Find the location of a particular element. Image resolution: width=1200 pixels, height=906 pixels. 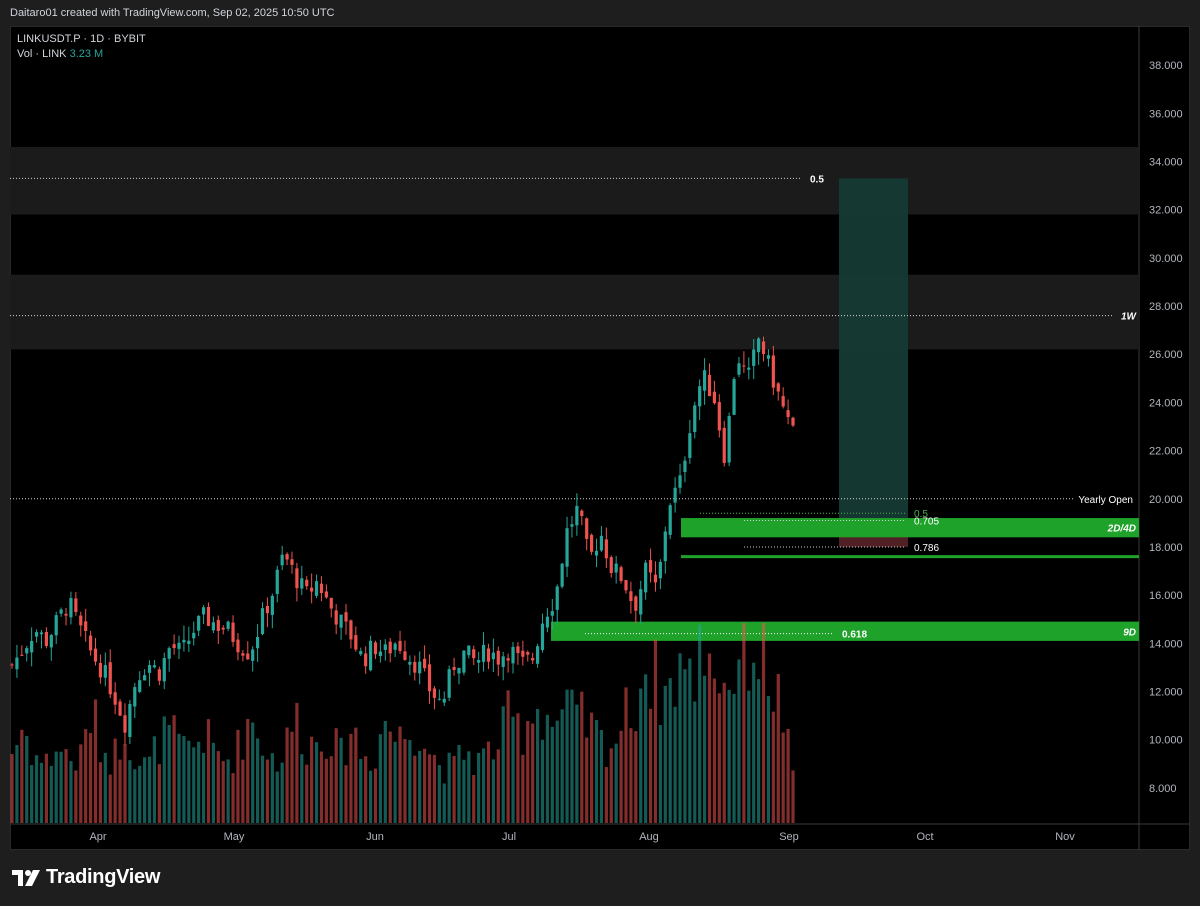

y-tick-label: 12.000 is located at coordinates (1166, 693).